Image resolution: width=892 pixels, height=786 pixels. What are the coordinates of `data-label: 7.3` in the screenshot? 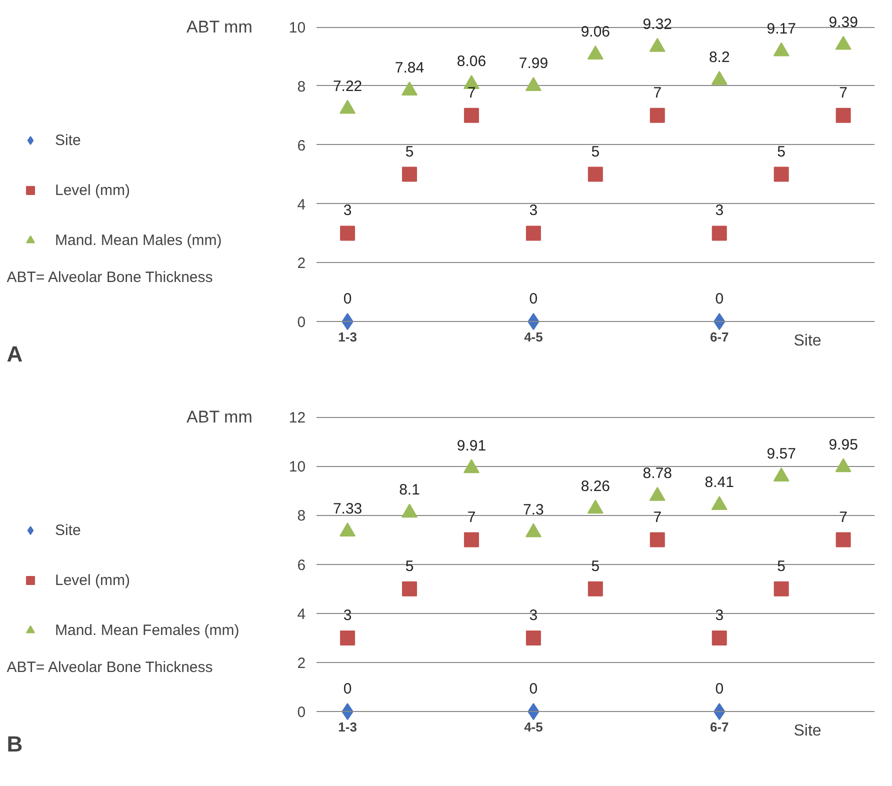 It's located at (533, 509).